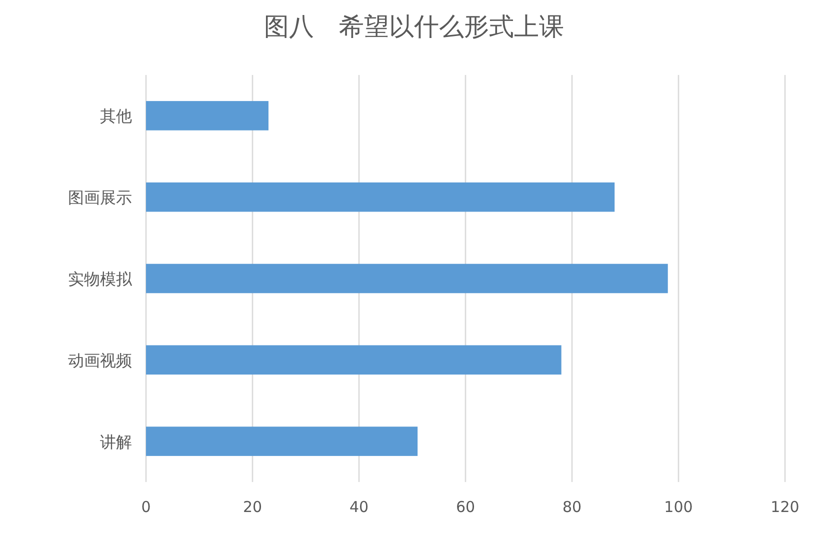  Describe the element at coordinates (678, 507) in the screenshot. I see `x-tick-label: 100` at that location.